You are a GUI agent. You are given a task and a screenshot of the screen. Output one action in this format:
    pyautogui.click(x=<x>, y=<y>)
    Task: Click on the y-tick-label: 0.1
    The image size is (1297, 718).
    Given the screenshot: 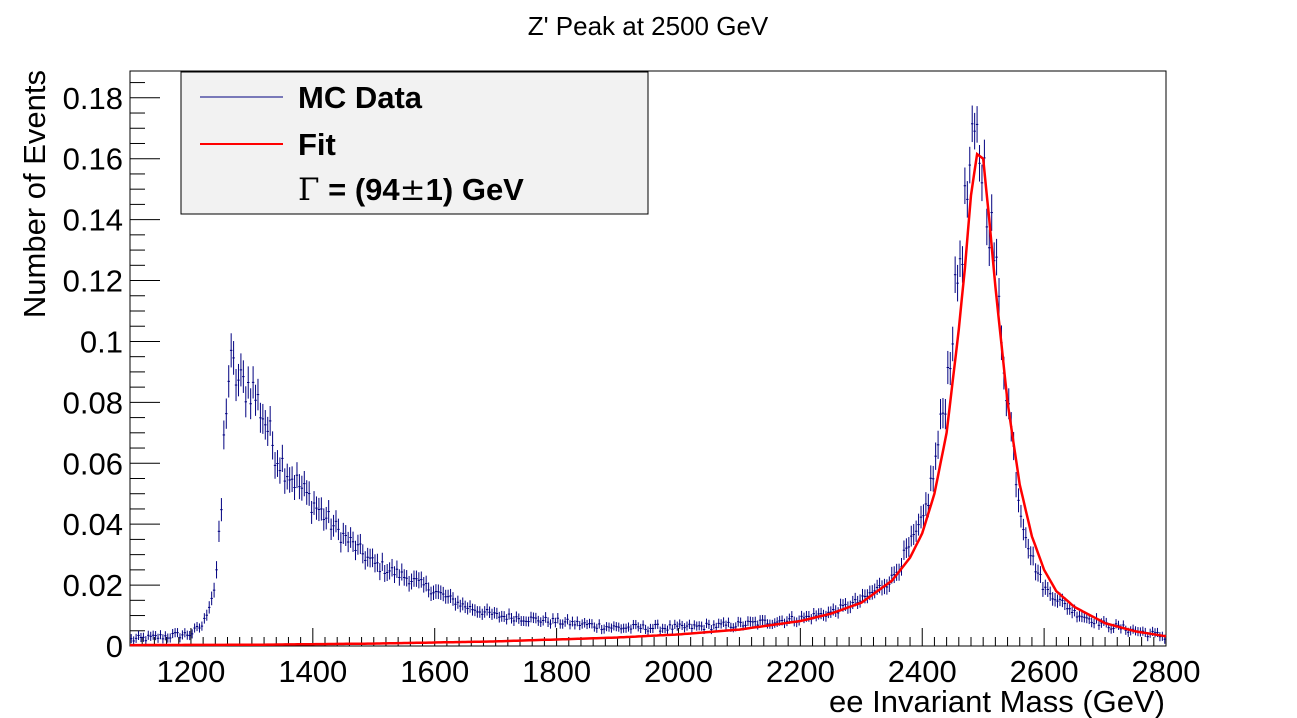 What is the action you would take?
    pyautogui.click(x=101, y=341)
    